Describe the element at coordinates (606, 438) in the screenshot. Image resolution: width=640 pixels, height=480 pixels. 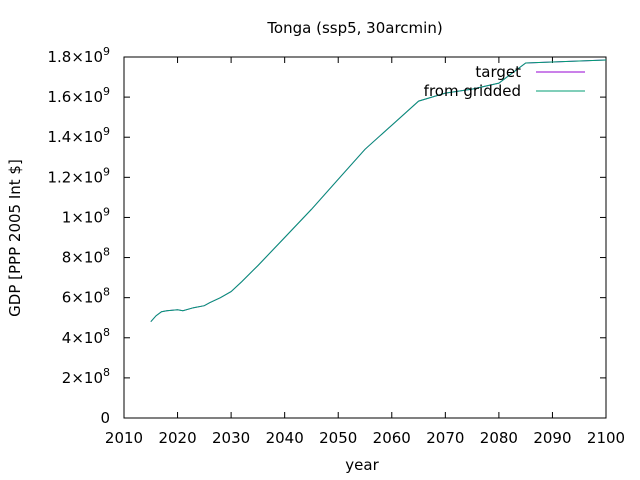
I see `x-tick-label: 2100` at that location.